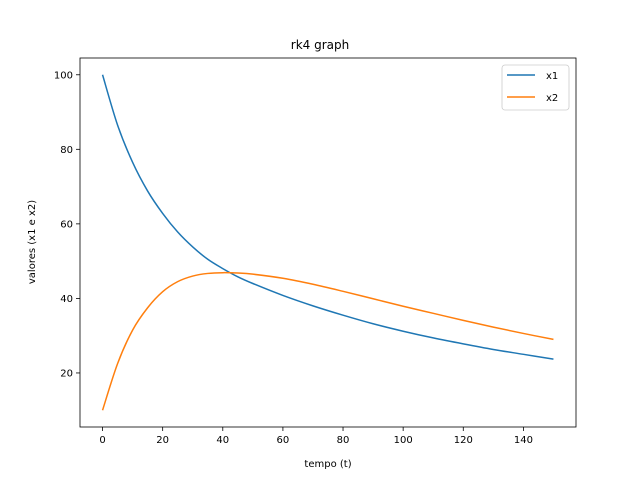  What do you see at coordinates (552, 76) in the screenshot?
I see `legend-label-x1: x1` at bounding box center [552, 76].